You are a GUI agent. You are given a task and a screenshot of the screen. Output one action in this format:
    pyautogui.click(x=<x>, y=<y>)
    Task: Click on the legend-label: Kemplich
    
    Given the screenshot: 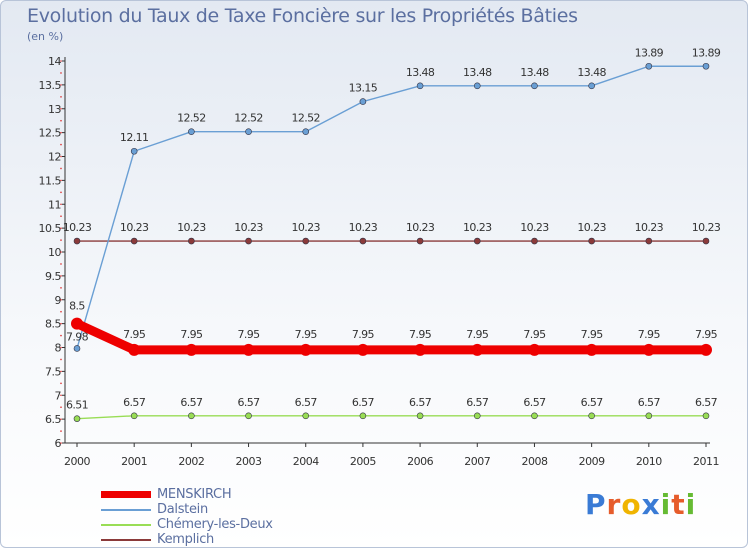 What is the action you would take?
    pyautogui.click(x=186, y=539)
    